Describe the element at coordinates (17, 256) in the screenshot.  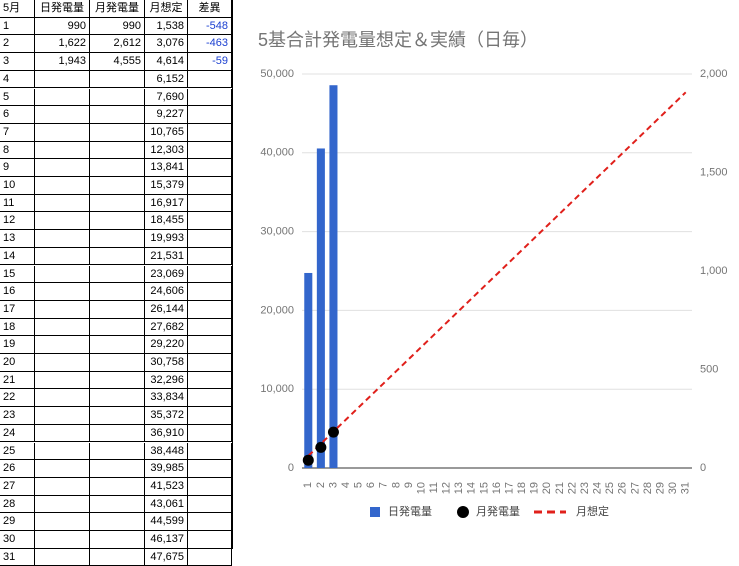
I see `cell: 14` at that location.